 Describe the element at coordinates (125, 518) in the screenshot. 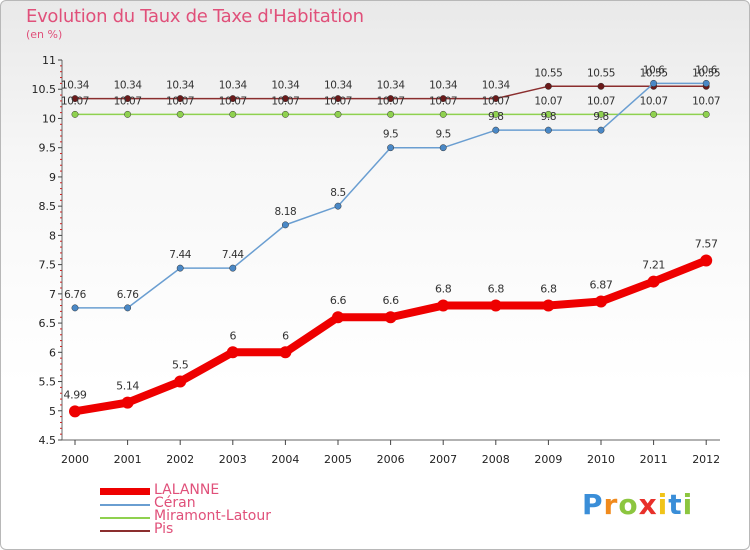

I see `legend-swatch-miramont` at that location.